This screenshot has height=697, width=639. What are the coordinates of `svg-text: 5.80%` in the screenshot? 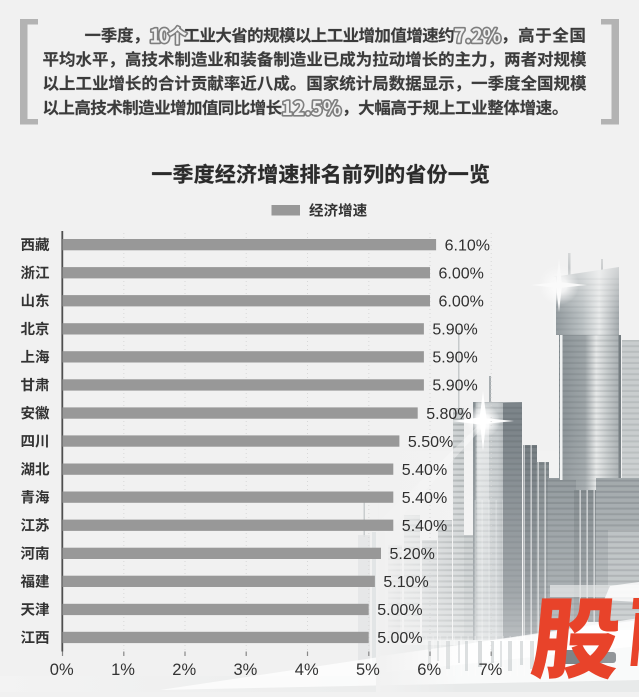 It's located at (448, 414).